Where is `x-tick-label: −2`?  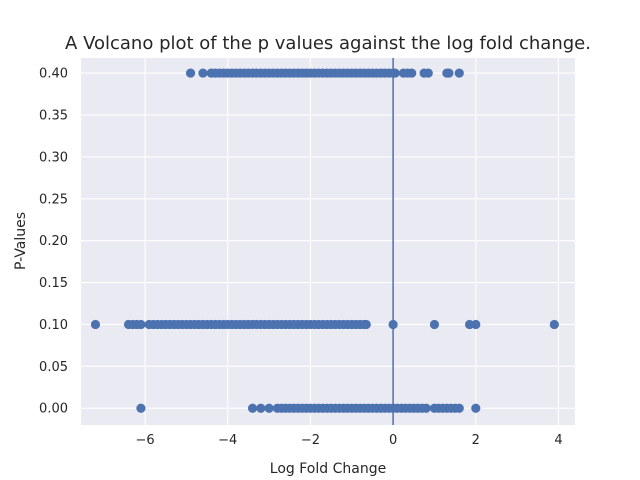 x-tick-label: −2 is located at coordinates (310, 440).